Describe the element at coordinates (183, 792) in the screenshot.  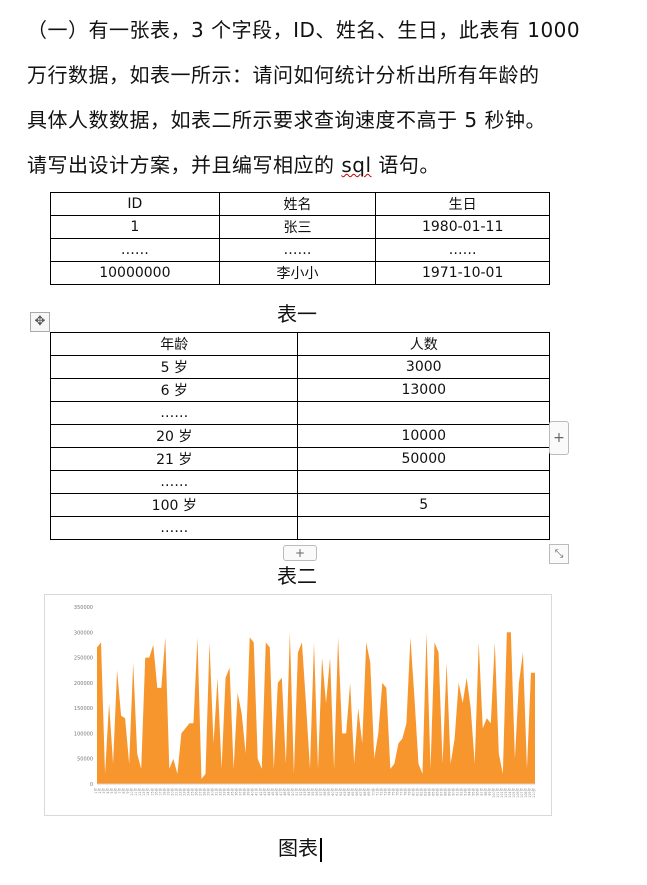
I see `x-tick-label: 23岁` at that location.